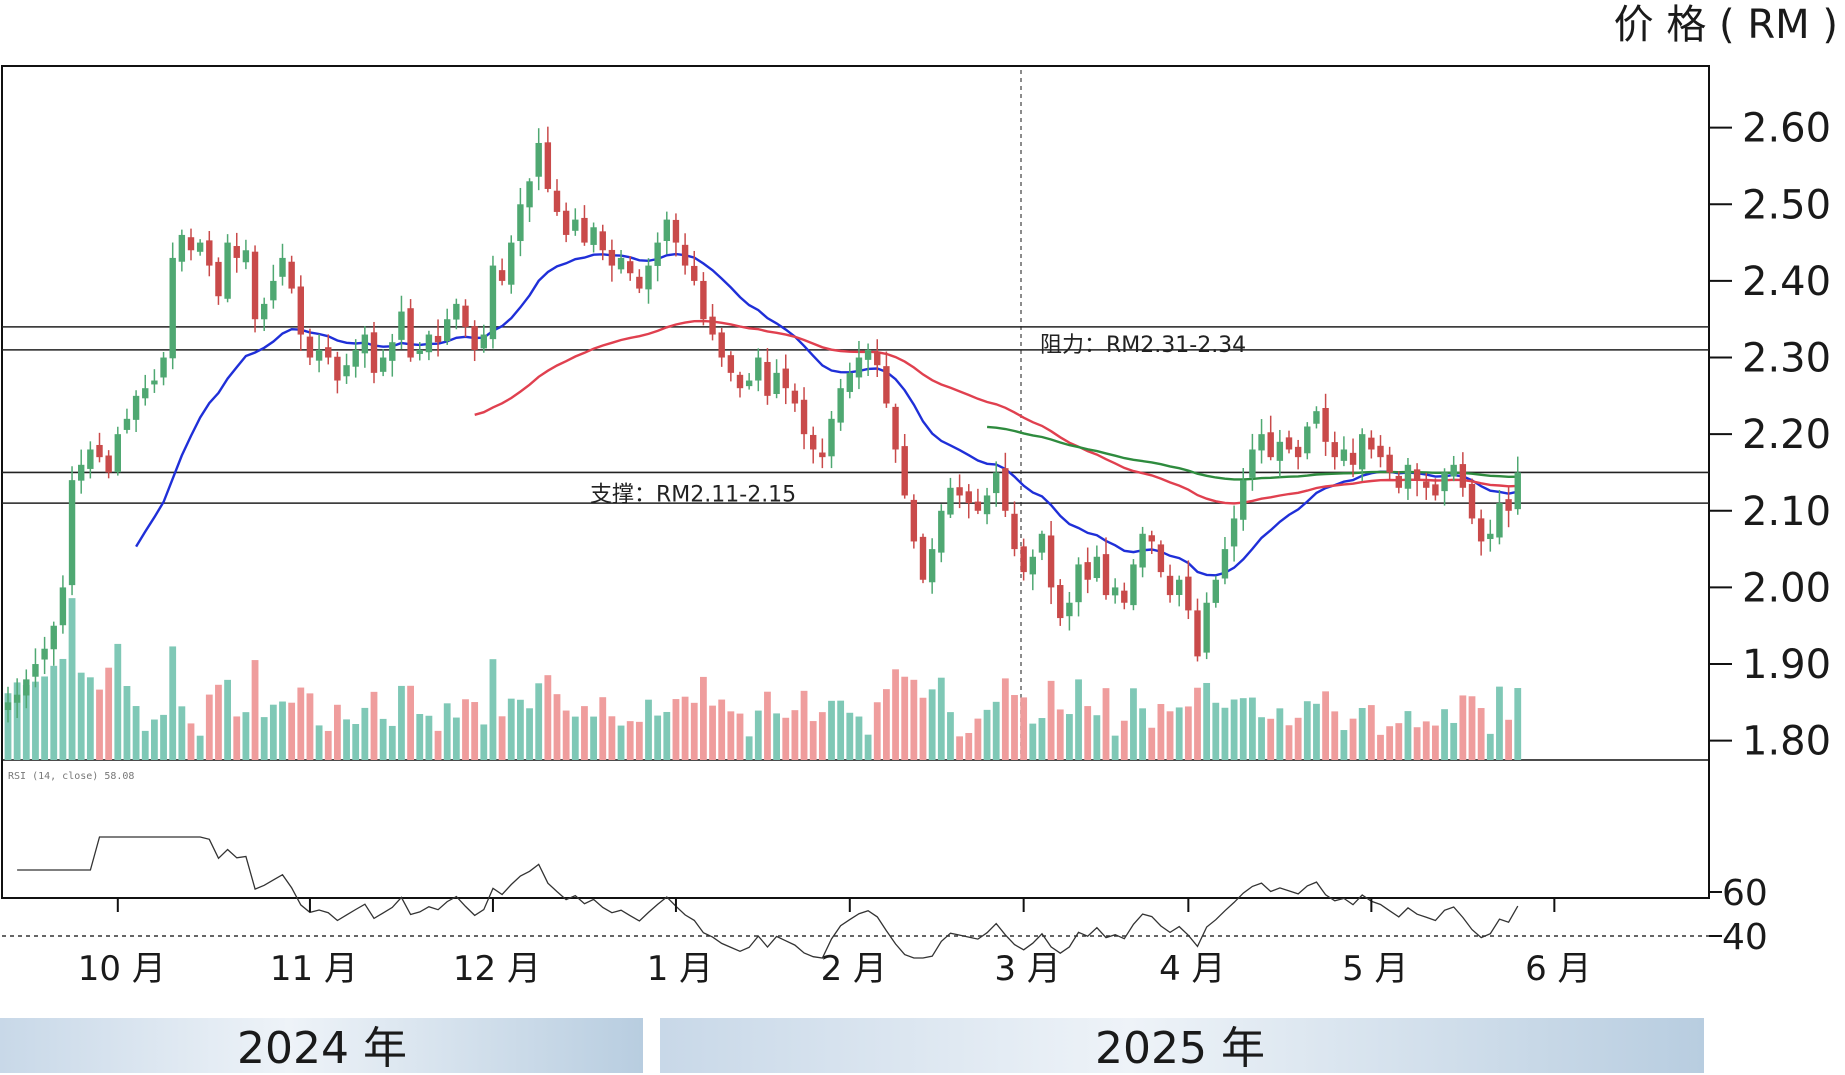  Describe the element at coordinates (1375, 969) in the screenshot. I see `month-tick-label: 5 月` at that location.